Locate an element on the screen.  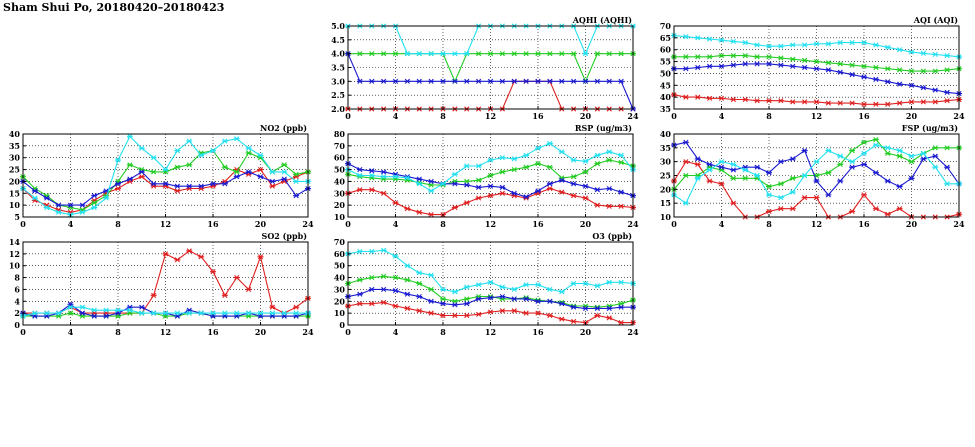
y-tick-label: 30 is located at coordinates (340, 193).